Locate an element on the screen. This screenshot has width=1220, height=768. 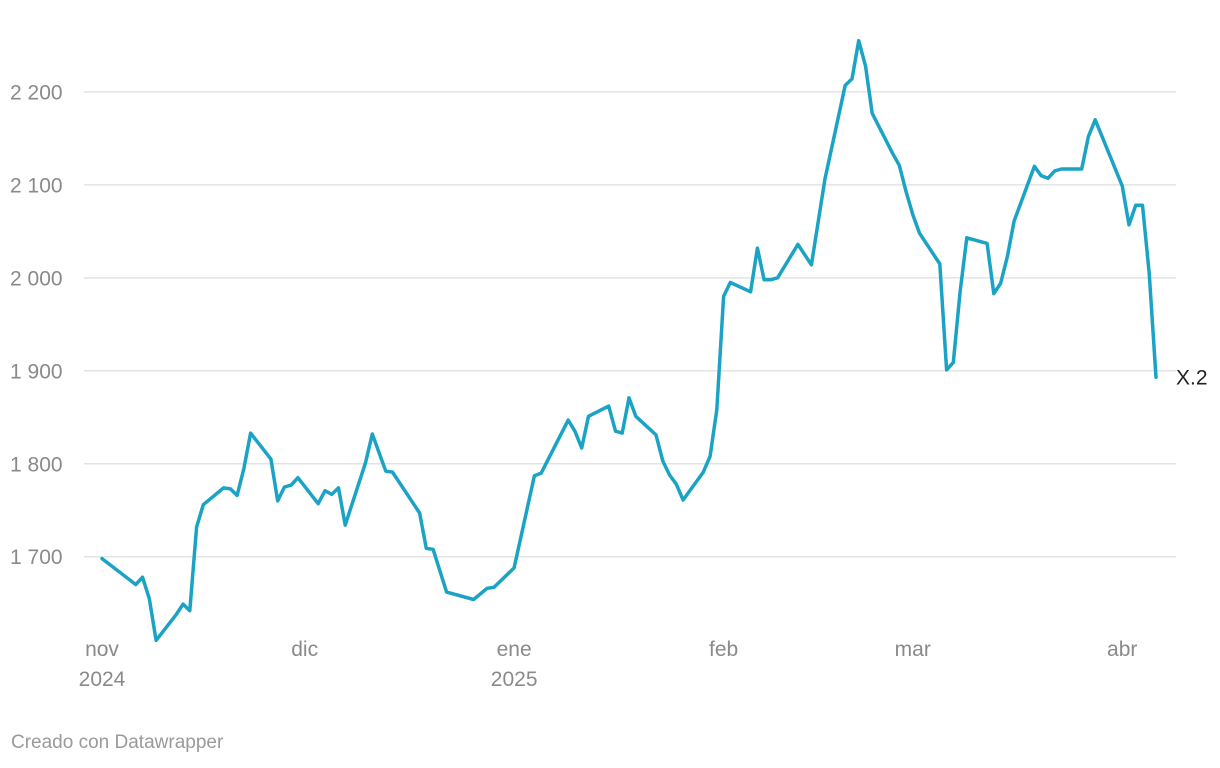
x-tick-year-label: 2025 is located at coordinates (514, 679).